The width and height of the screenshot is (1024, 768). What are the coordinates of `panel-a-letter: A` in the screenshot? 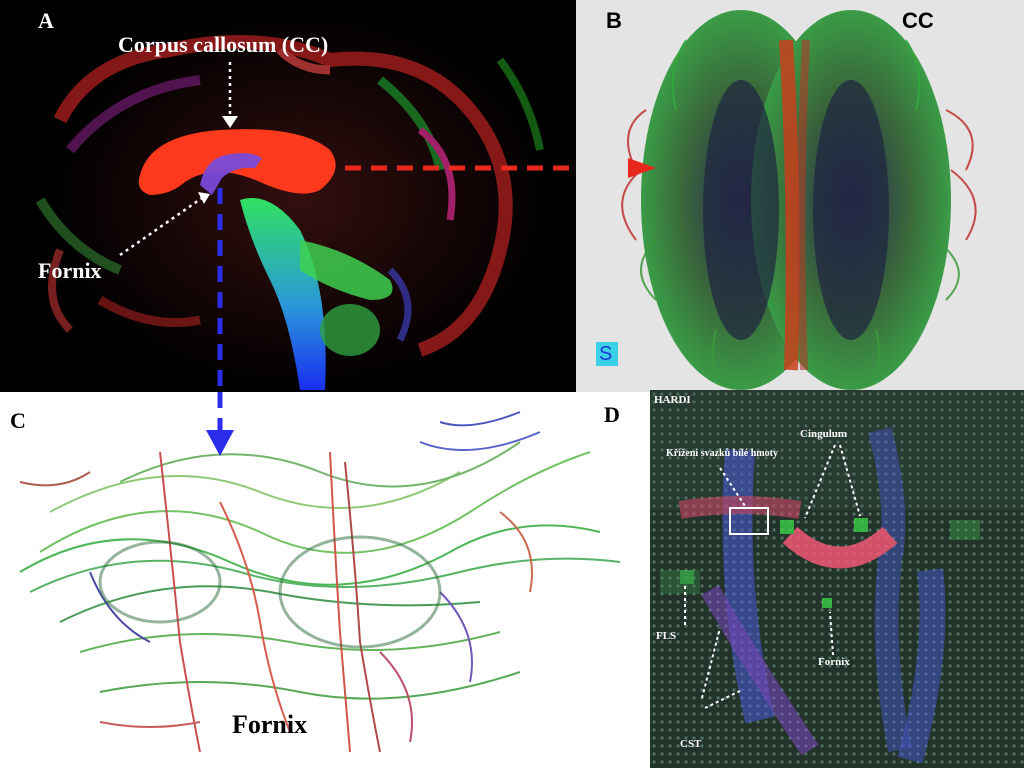 It's located at (46, 20).